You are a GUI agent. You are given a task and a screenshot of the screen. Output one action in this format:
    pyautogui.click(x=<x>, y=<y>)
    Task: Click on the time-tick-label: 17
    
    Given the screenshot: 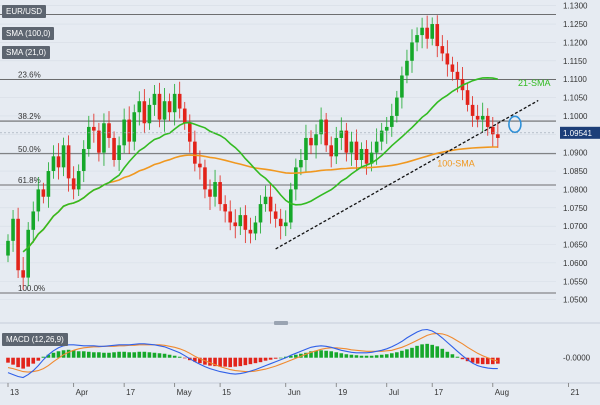 What is the action you would take?
    pyautogui.click(x=438, y=392)
    